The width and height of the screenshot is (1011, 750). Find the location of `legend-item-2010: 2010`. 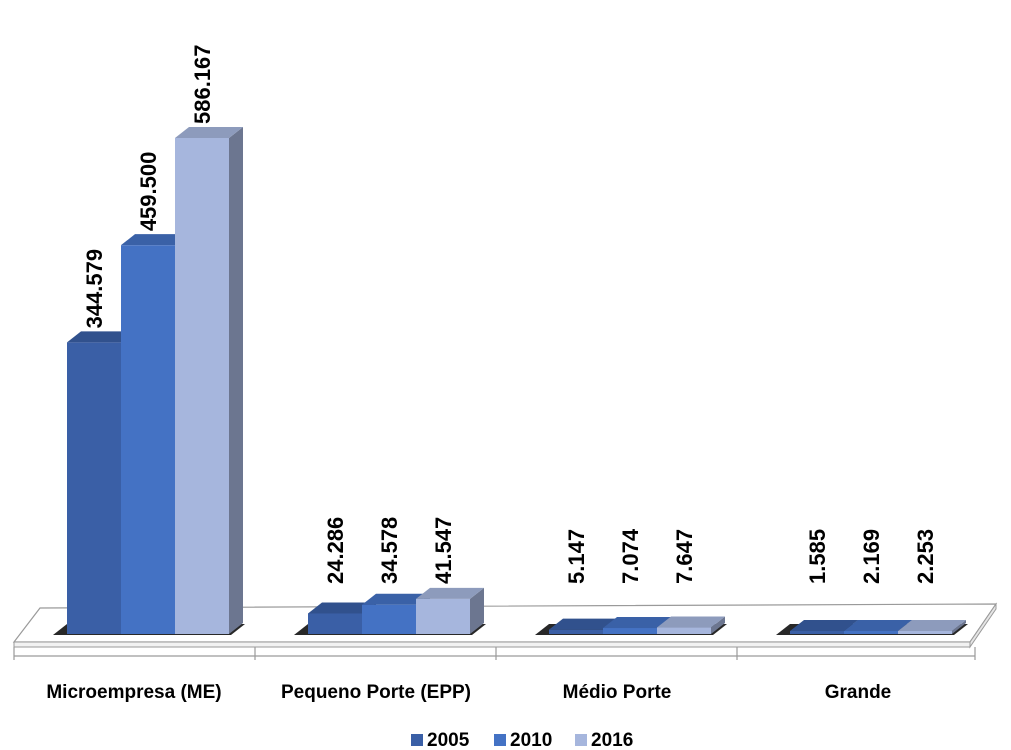

legend-item-2010: 2010 is located at coordinates (523, 740).